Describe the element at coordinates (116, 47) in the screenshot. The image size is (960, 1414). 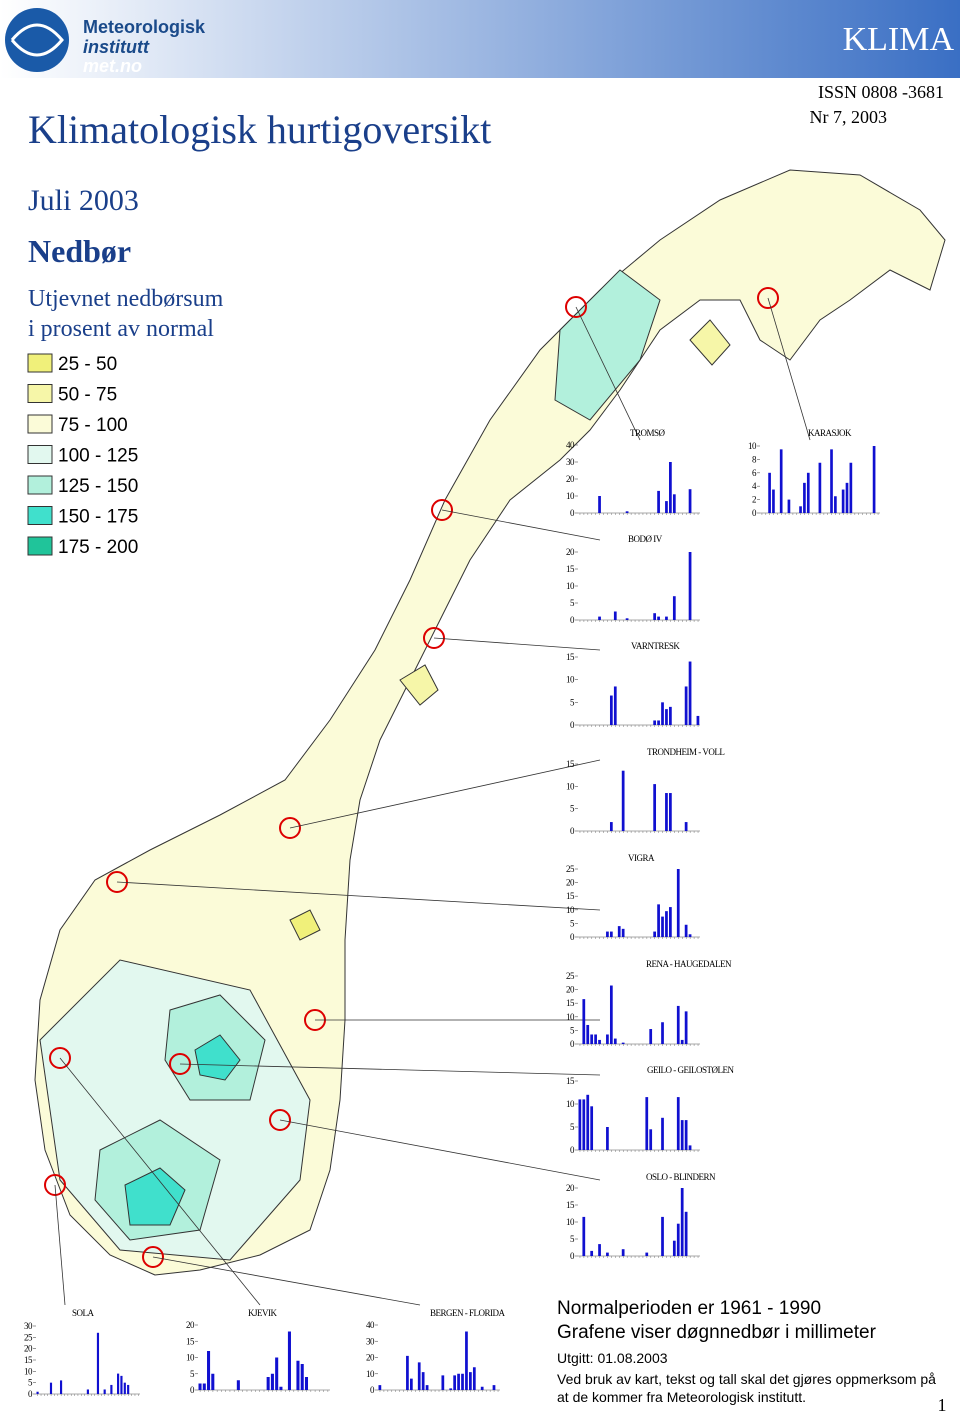
I see `logo-text: institutt` at that location.